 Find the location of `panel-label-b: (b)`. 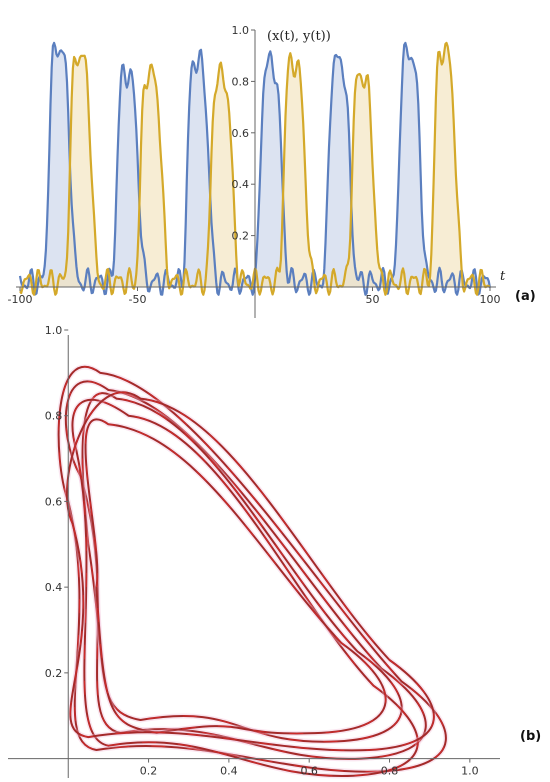

panel-label-b: (b) is located at coordinates (530, 736).